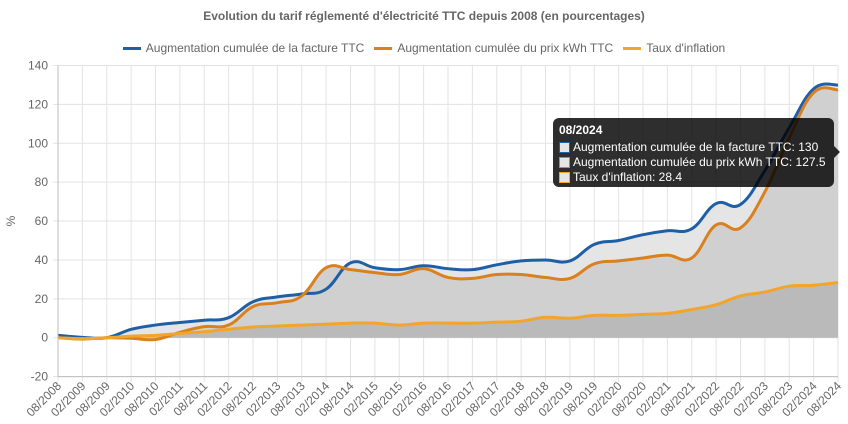 The image size is (848, 424). What do you see at coordinates (42, 221) in the screenshot?
I see `y-tick-label: 60` at bounding box center [42, 221].